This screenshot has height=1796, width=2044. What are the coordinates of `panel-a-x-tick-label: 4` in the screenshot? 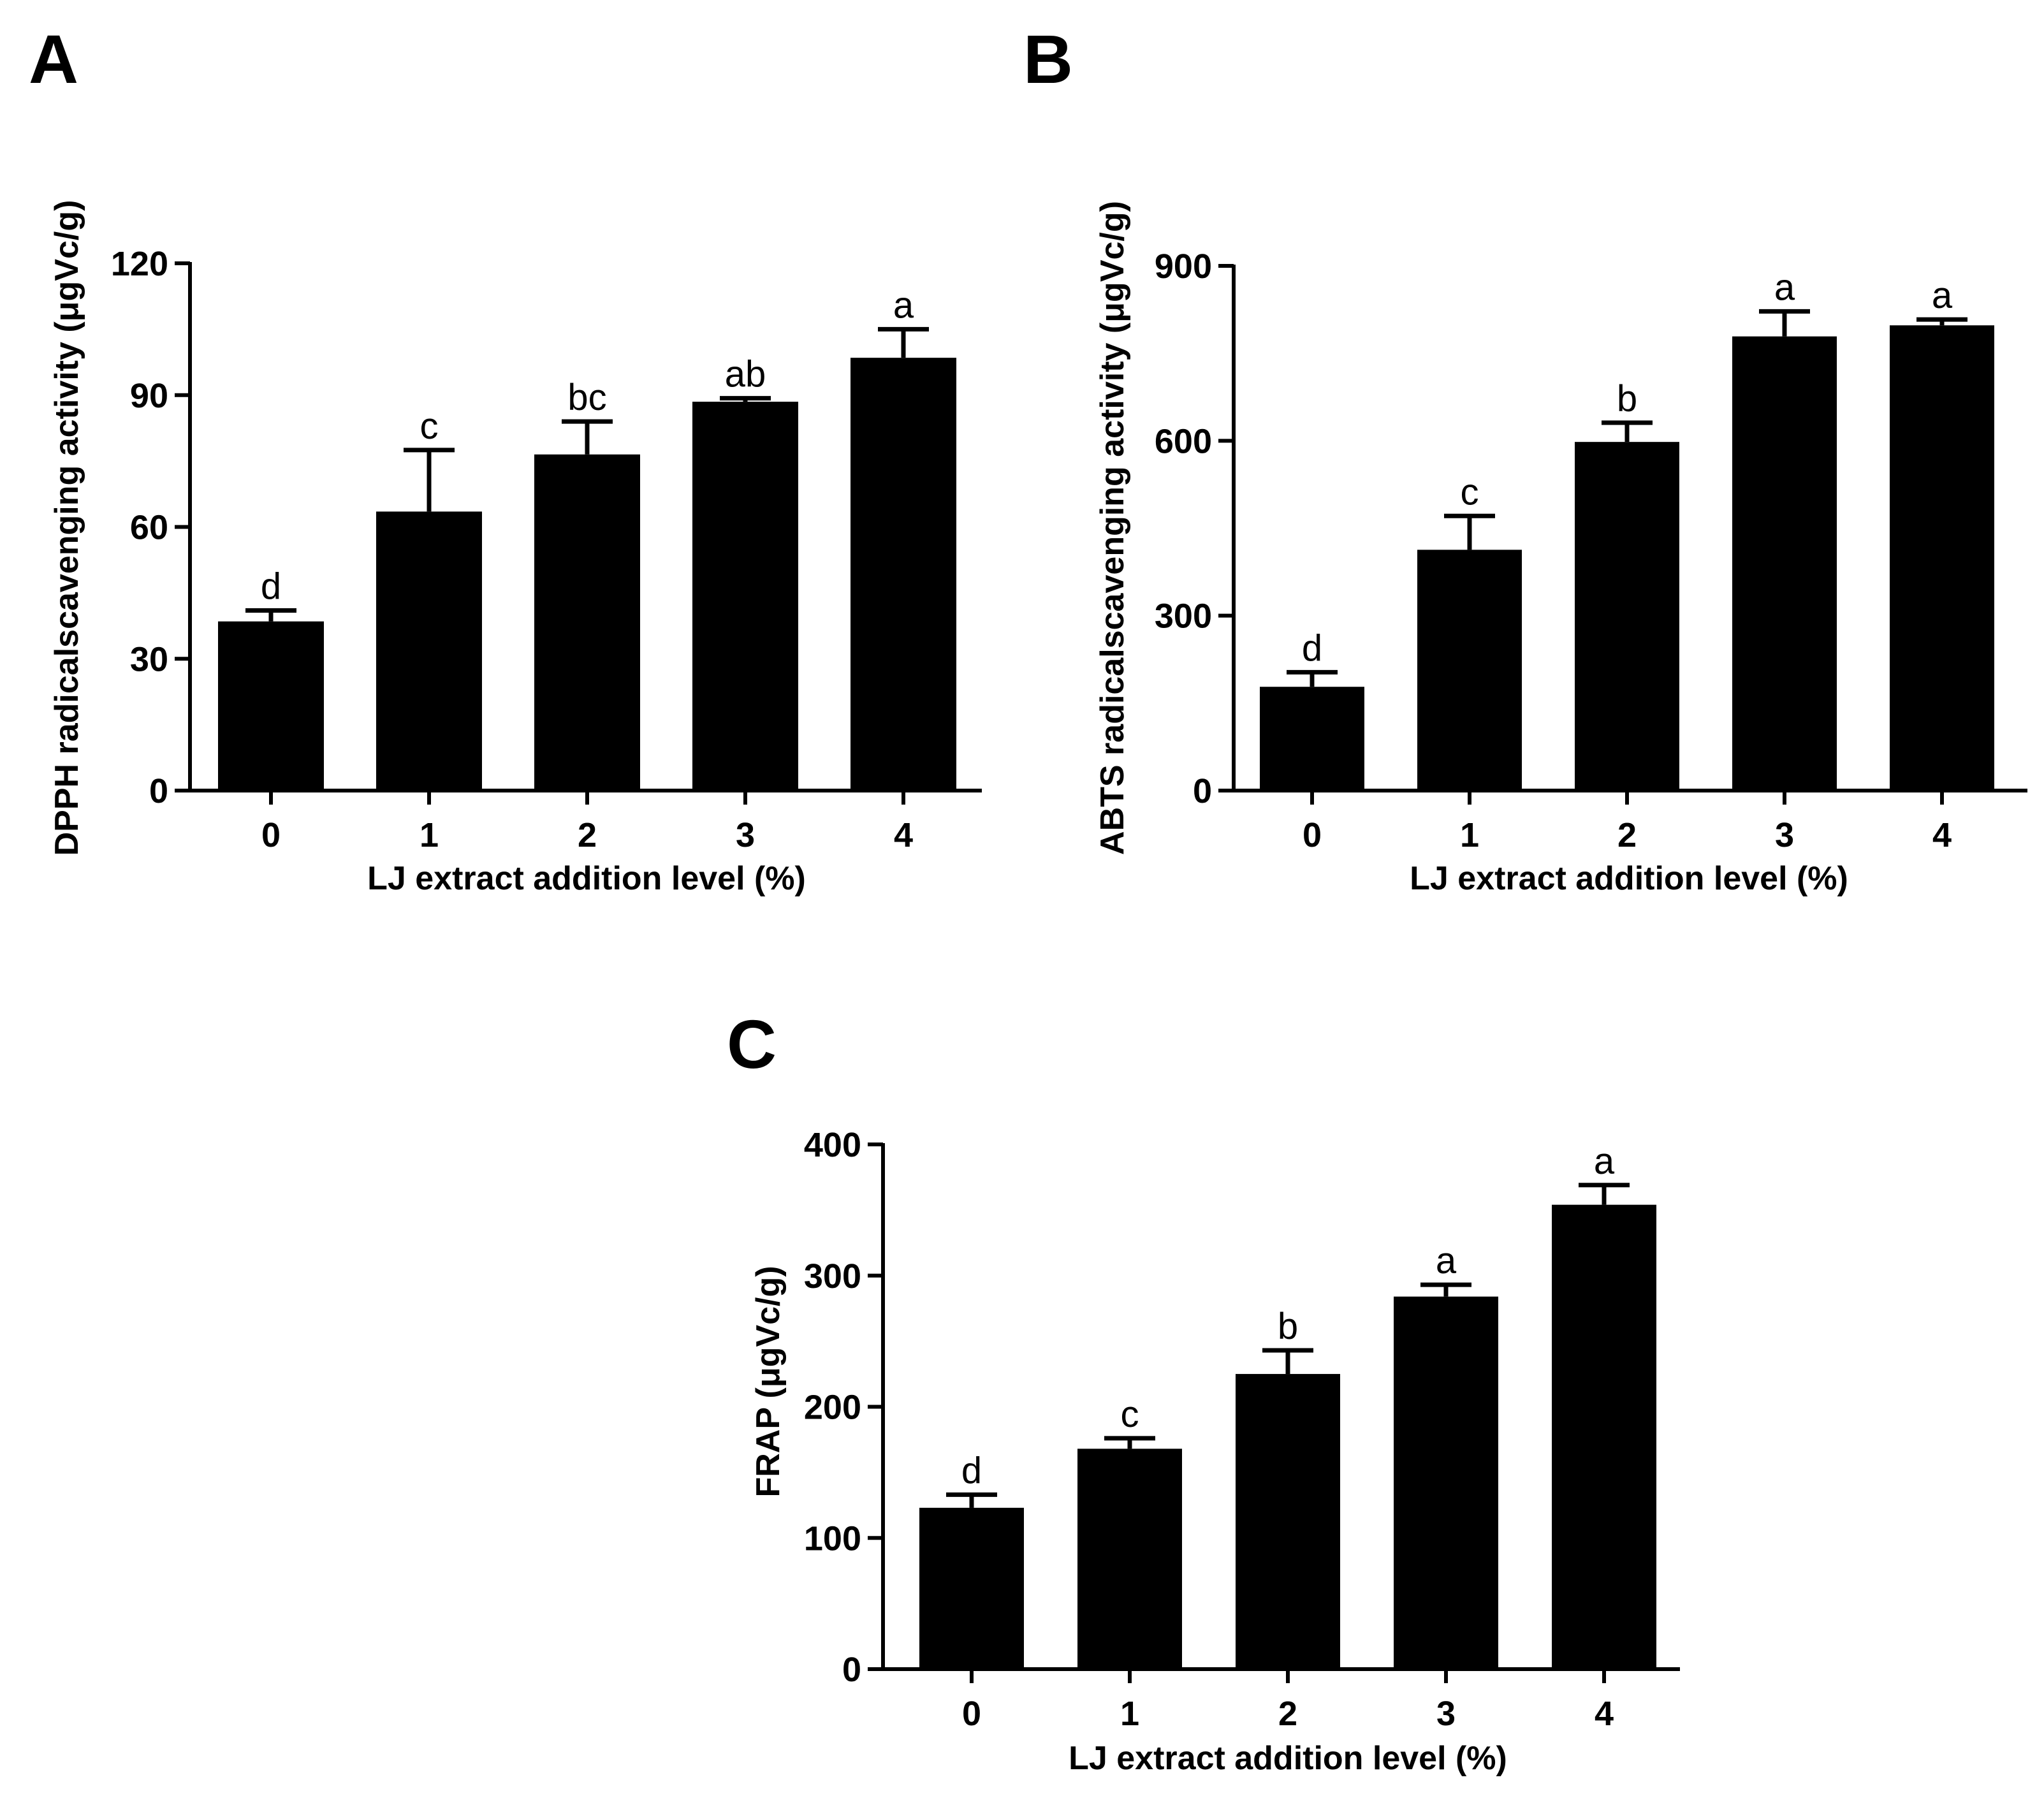 It's located at (904, 835).